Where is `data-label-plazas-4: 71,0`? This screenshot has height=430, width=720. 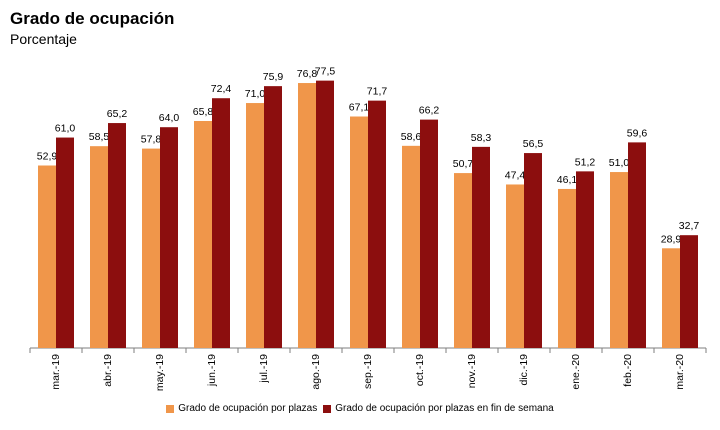
data-label-plazas-4: 71,0 is located at coordinates (255, 94).